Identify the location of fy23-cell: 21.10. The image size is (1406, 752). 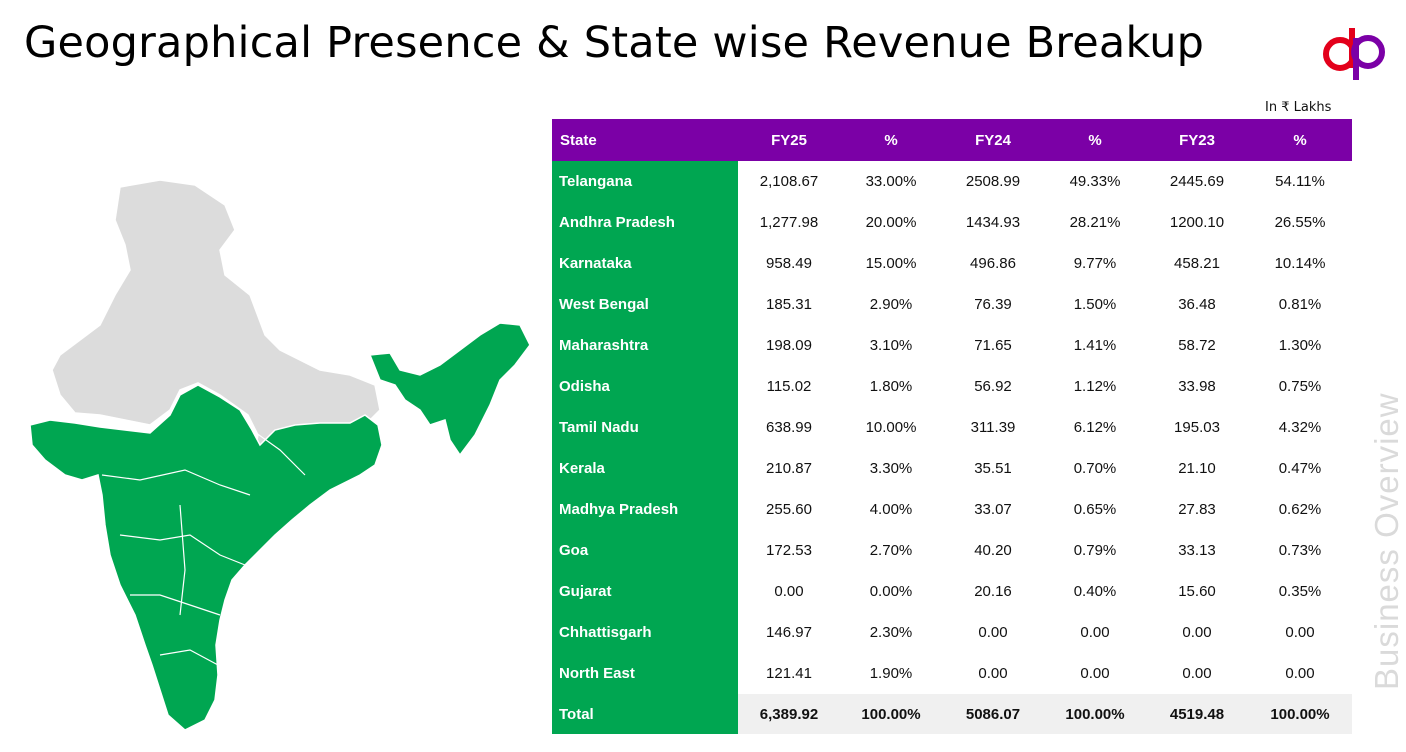
(1197, 468).